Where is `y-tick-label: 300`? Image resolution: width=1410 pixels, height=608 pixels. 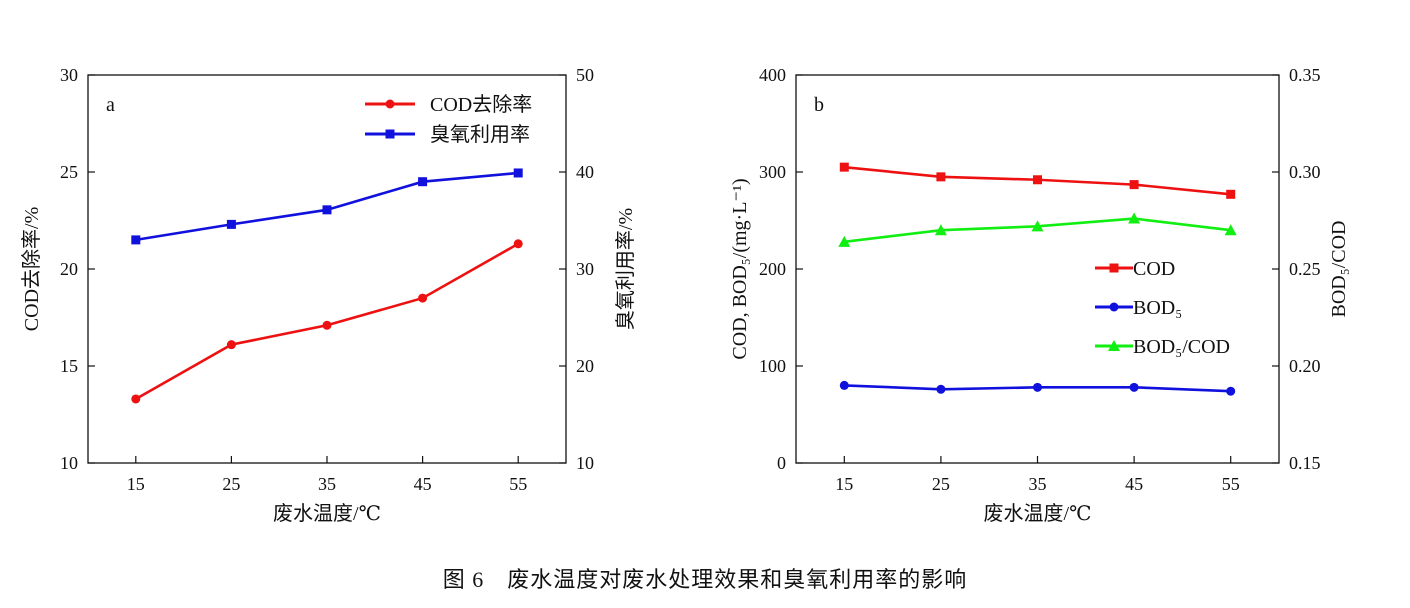 y-tick-label: 300 is located at coordinates (772, 172).